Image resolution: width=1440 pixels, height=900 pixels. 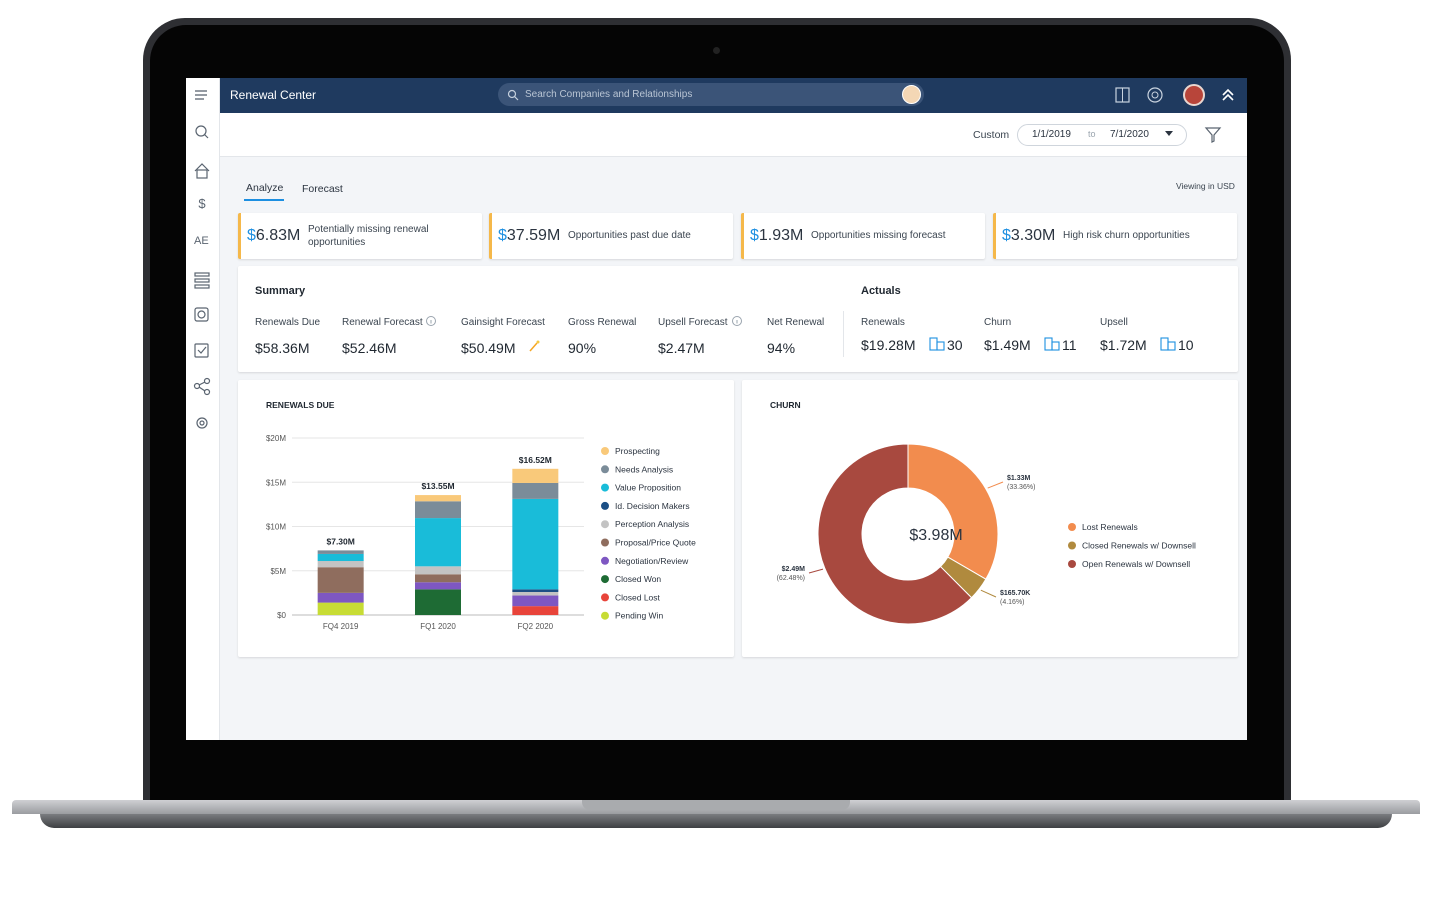 What do you see at coordinates (791, 578) in the screenshot?
I see `slice-percent-label: (62.48%)` at bounding box center [791, 578].